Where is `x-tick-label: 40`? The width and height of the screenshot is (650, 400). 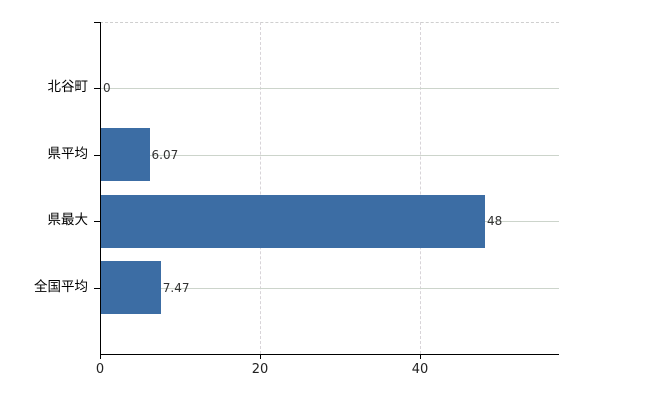
x-tick-label: 40 is located at coordinates (420, 369).